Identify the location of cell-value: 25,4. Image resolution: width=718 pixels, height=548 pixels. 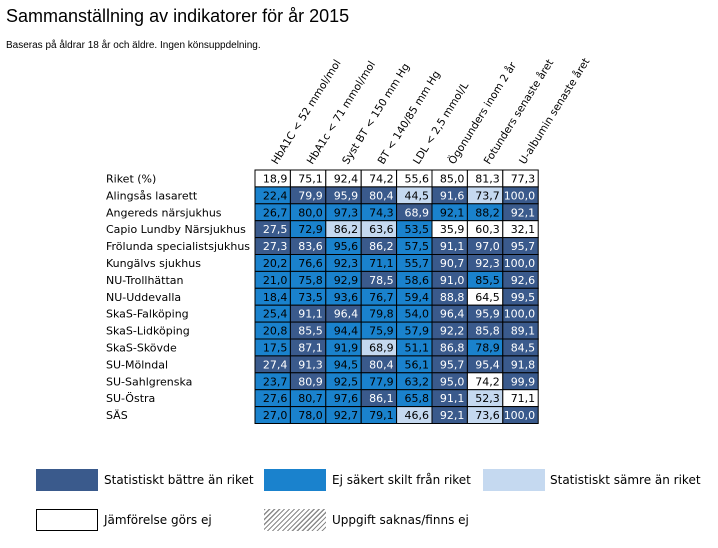
(275, 314).